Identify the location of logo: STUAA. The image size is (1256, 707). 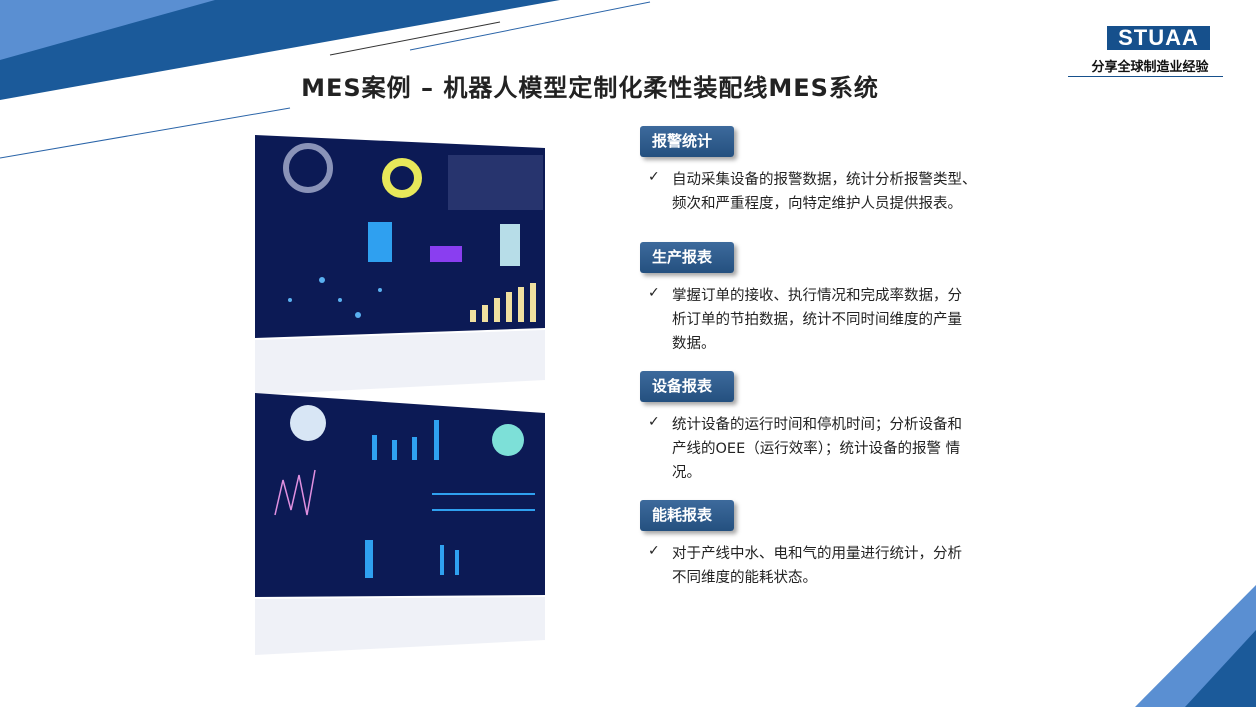
(1158, 38).